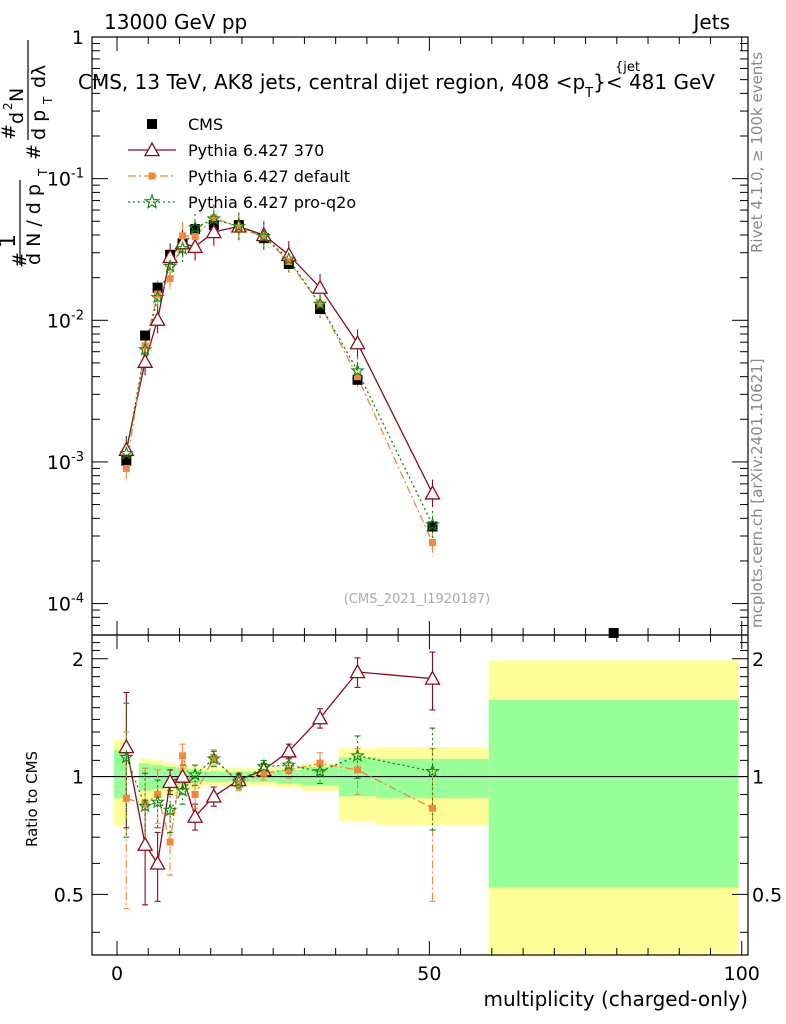  Describe the element at coordinates (627, 67) in the screenshot. I see `subtitle-sup: {jet` at that location.